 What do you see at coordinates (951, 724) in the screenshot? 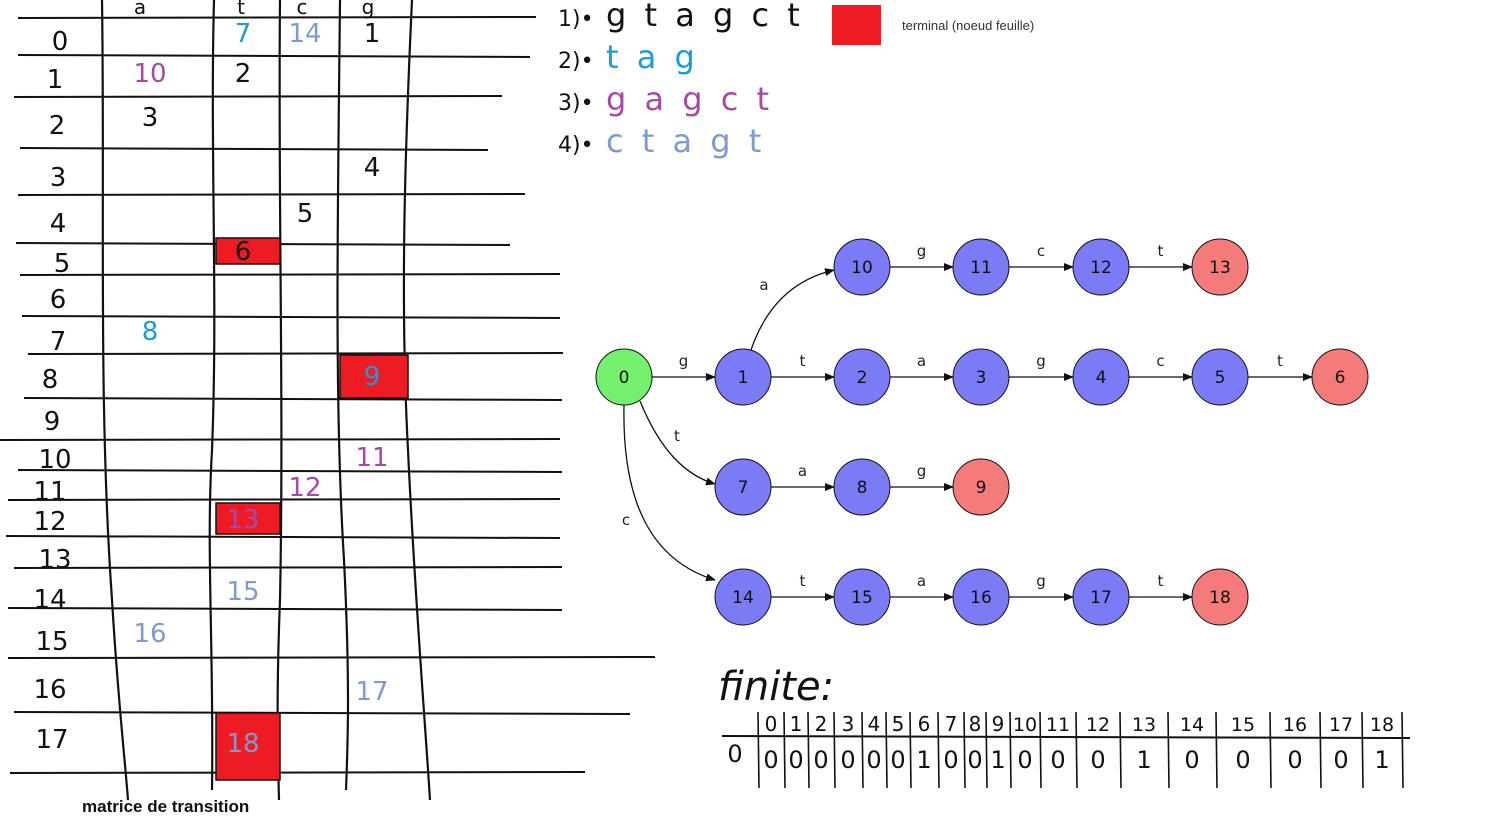
I see `finite-header: 7` at bounding box center [951, 724].